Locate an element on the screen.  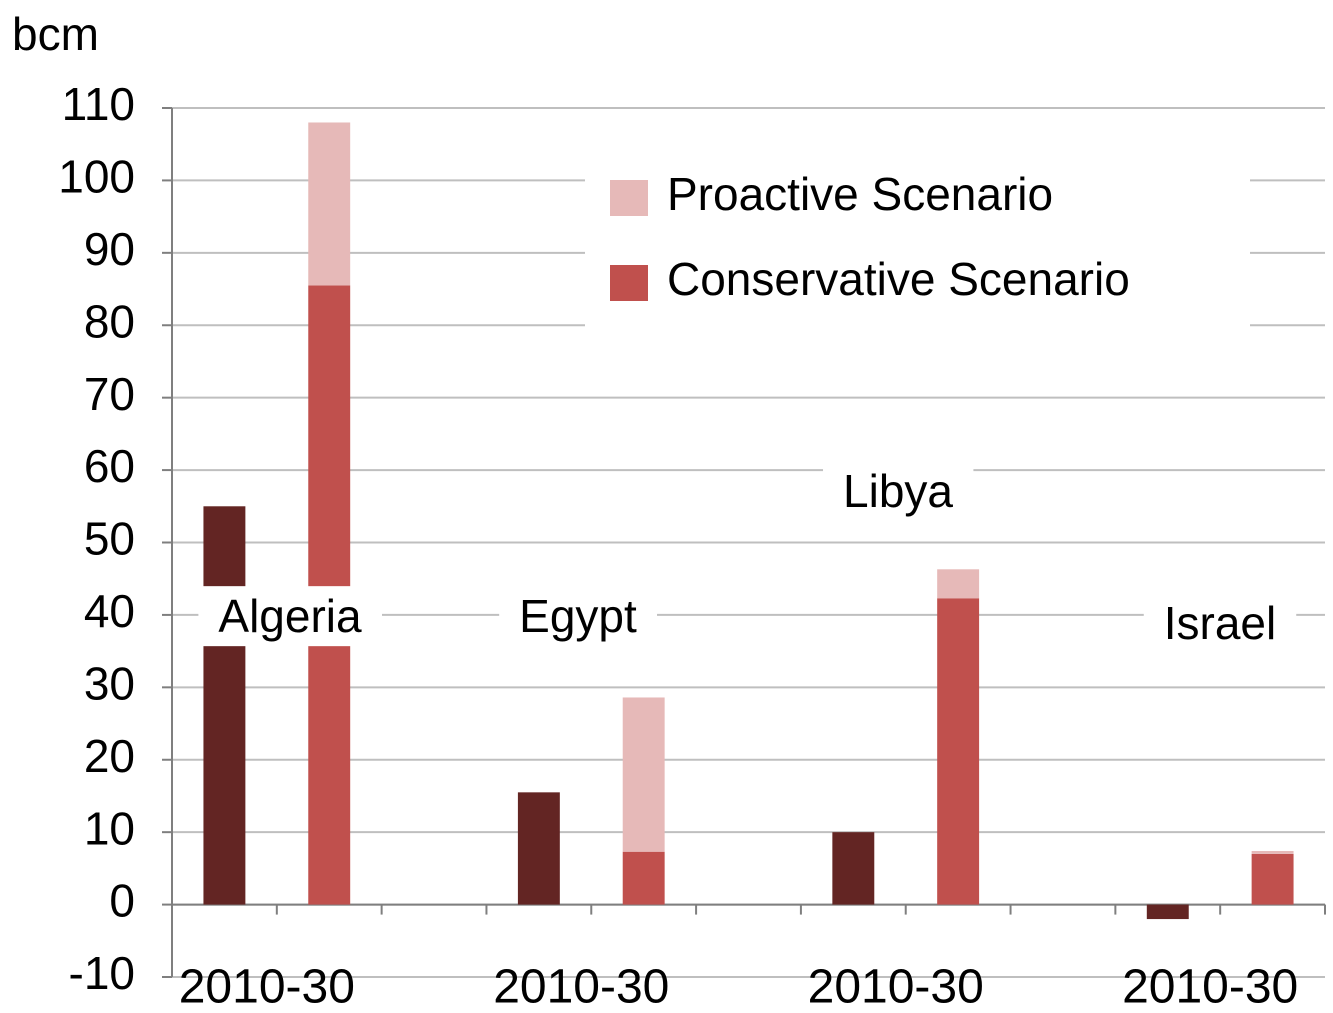
y-tick-label: 0 is located at coordinates (122, 901).